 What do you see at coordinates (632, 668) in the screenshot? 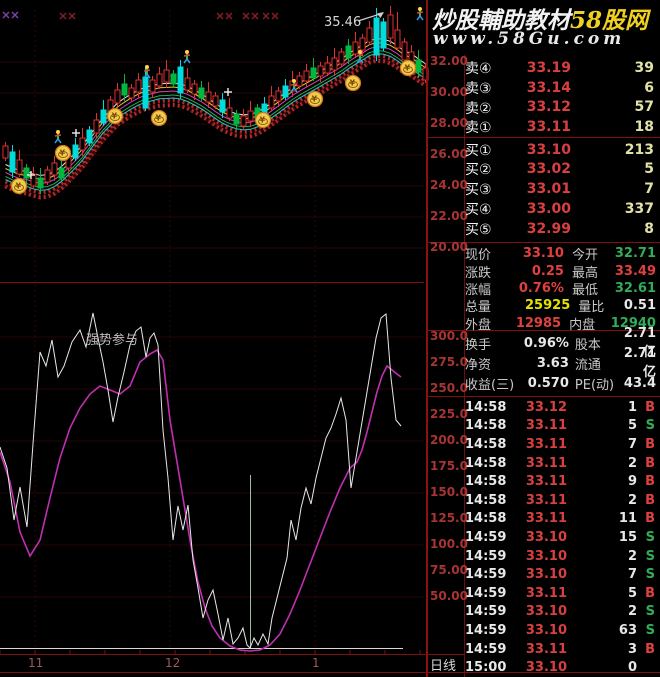
I see `trade-qty: 0` at bounding box center [632, 668].